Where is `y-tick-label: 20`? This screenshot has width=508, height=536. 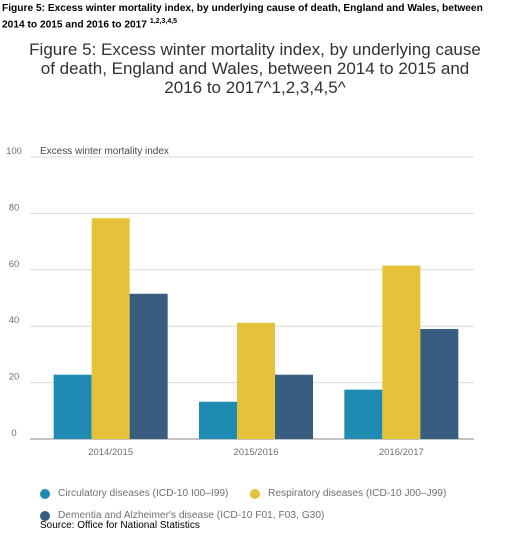 y-tick-label: 20 is located at coordinates (14, 377).